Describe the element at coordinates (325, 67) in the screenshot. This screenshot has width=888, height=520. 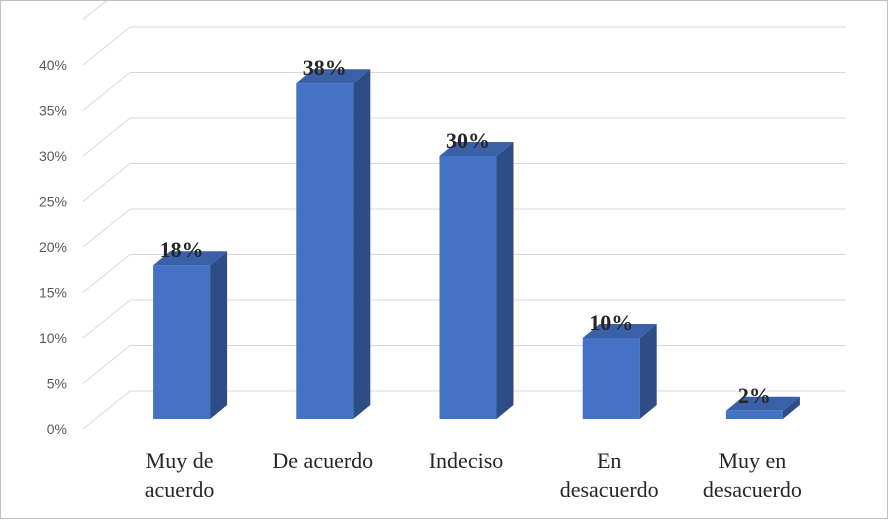
I see `data-label: 38%` at that location.